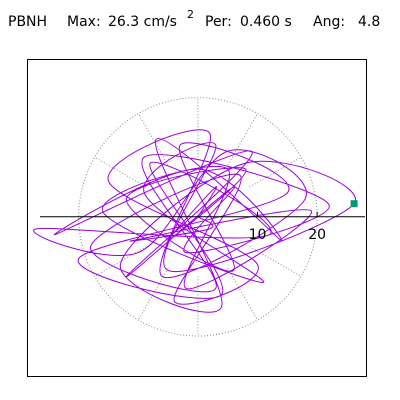 Image resolution: width=400 pixels, height=400 pixels. What do you see at coordinates (258, 235) in the screenshot?
I see `x-tick-label: 10` at bounding box center [258, 235].